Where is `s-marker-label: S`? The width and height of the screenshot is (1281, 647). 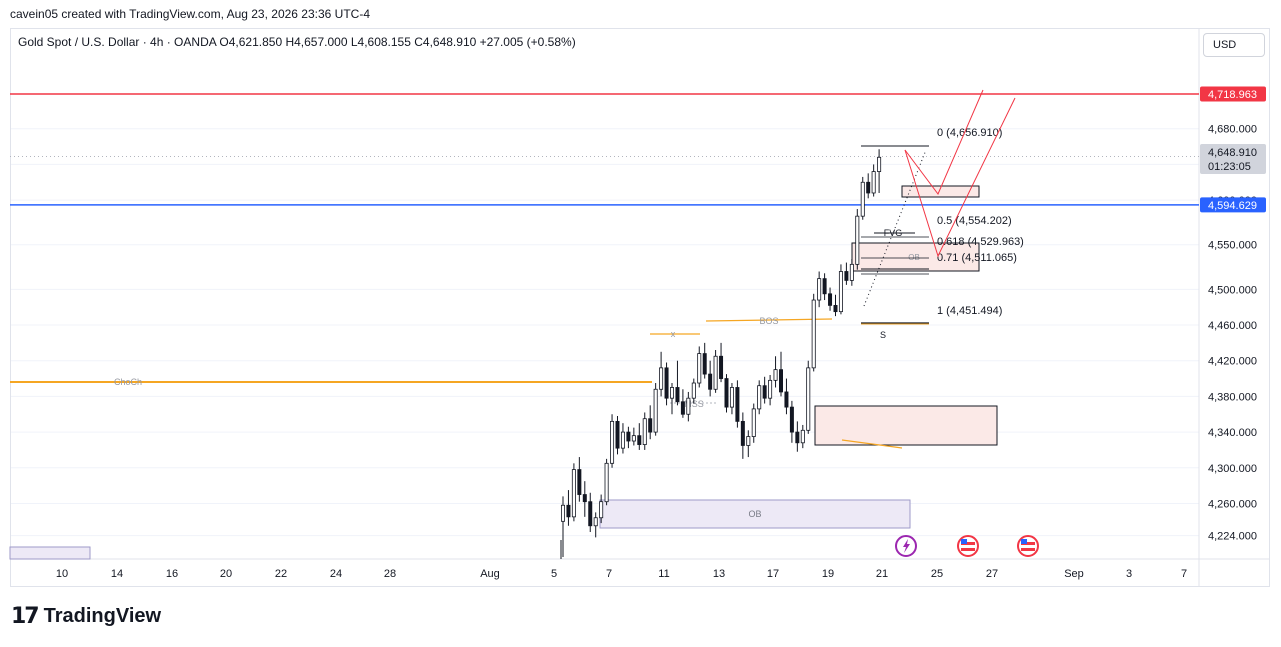 s-marker-label: S is located at coordinates (883, 335).